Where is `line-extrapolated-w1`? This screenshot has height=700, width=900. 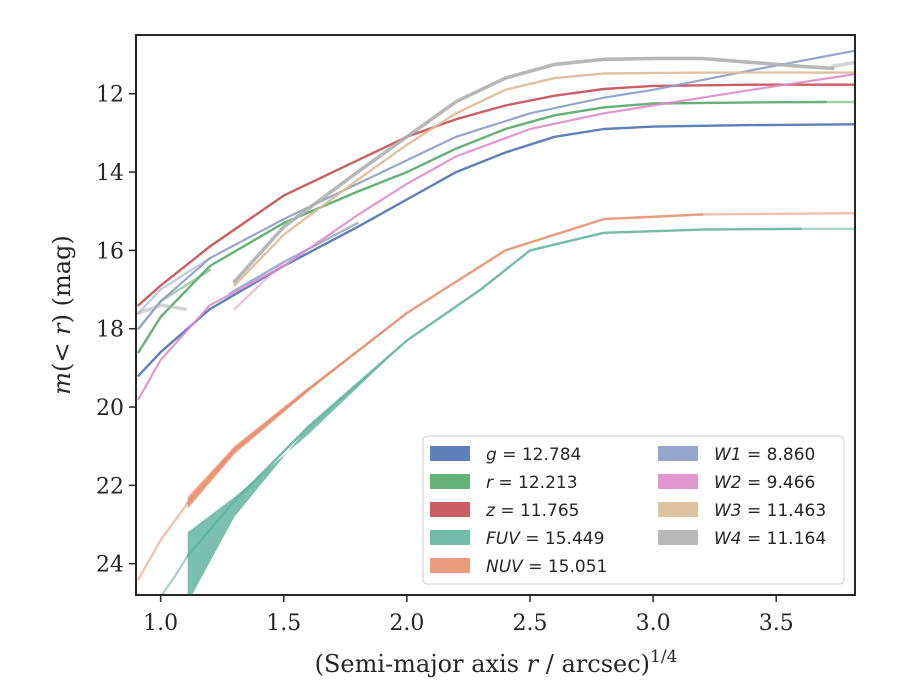
line-extrapolated-w1 is located at coordinates (174, 286).